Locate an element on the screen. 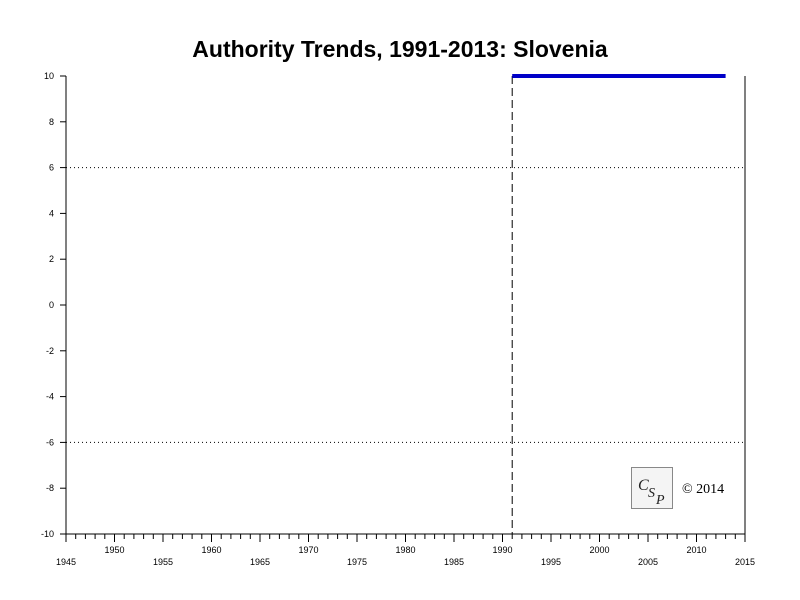  x-tick-label: 1960 is located at coordinates (211, 550).